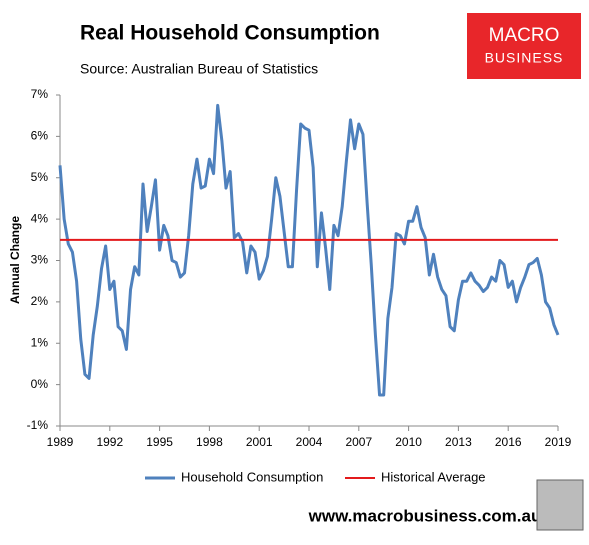  Describe the element at coordinates (40, 177) in the screenshot. I see `y-tick-label: 5%` at that location.